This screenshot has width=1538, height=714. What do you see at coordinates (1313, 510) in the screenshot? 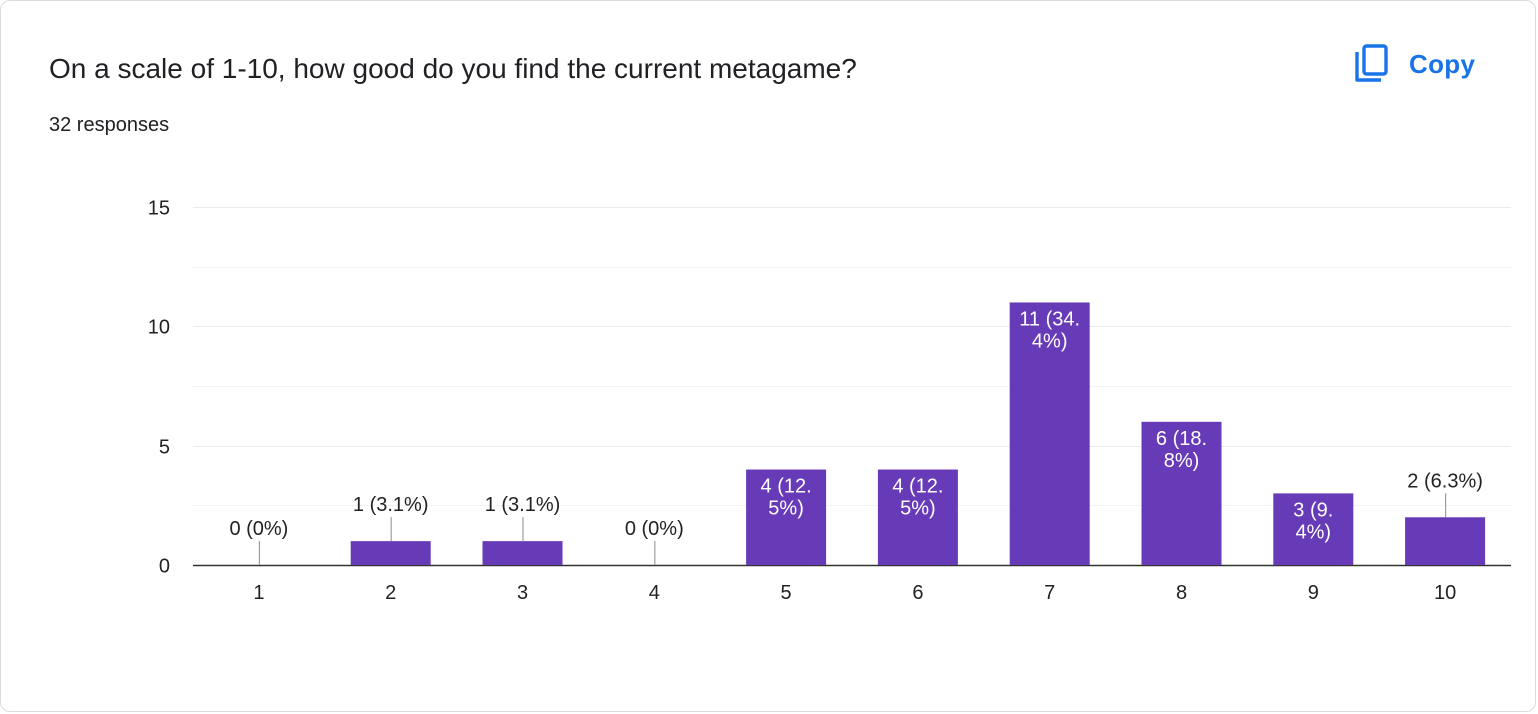
I see `data-label: 3 (9.` at bounding box center [1313, 510].